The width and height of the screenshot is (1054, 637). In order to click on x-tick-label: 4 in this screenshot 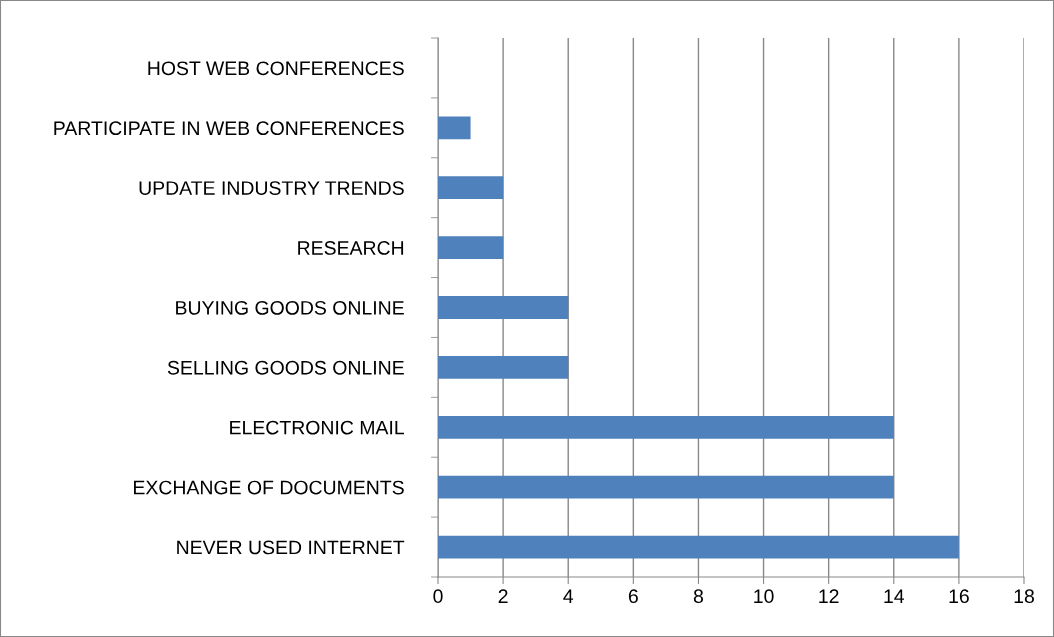, I will do `click(568, 596)`.